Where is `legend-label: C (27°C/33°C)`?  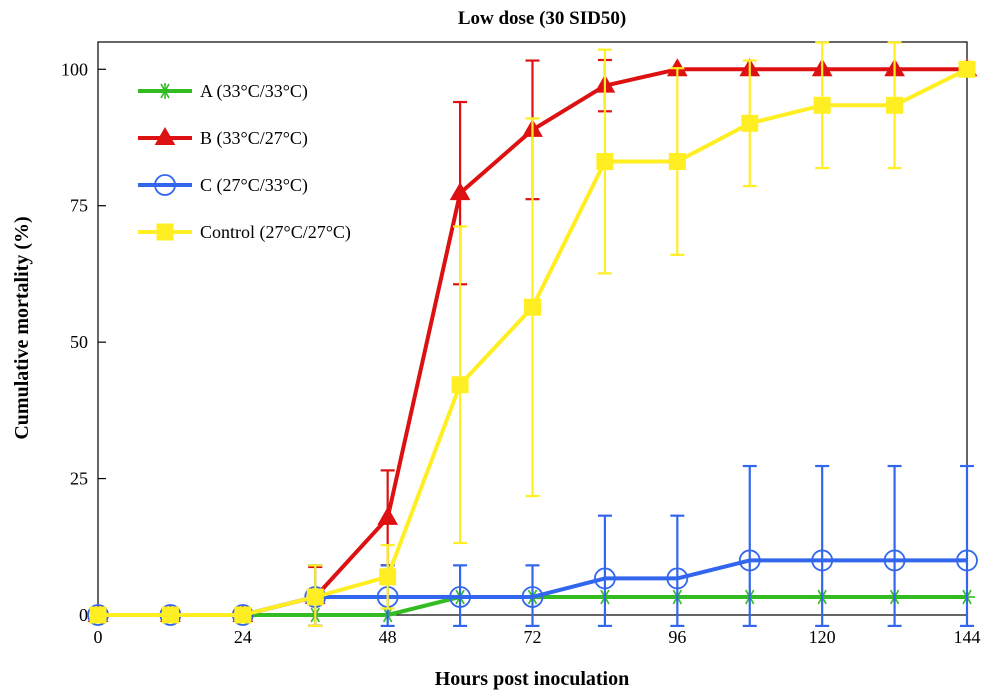
legend-label: C (27°C/33°C) is located at coordinates (254, 185).